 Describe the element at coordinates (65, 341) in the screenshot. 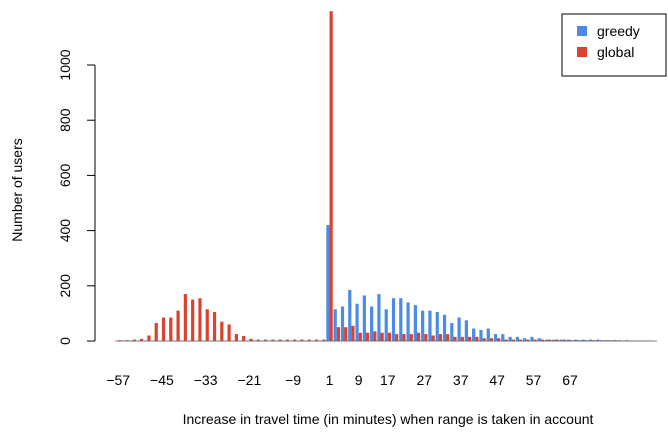

I see `y-tick-label: 0` at that location.